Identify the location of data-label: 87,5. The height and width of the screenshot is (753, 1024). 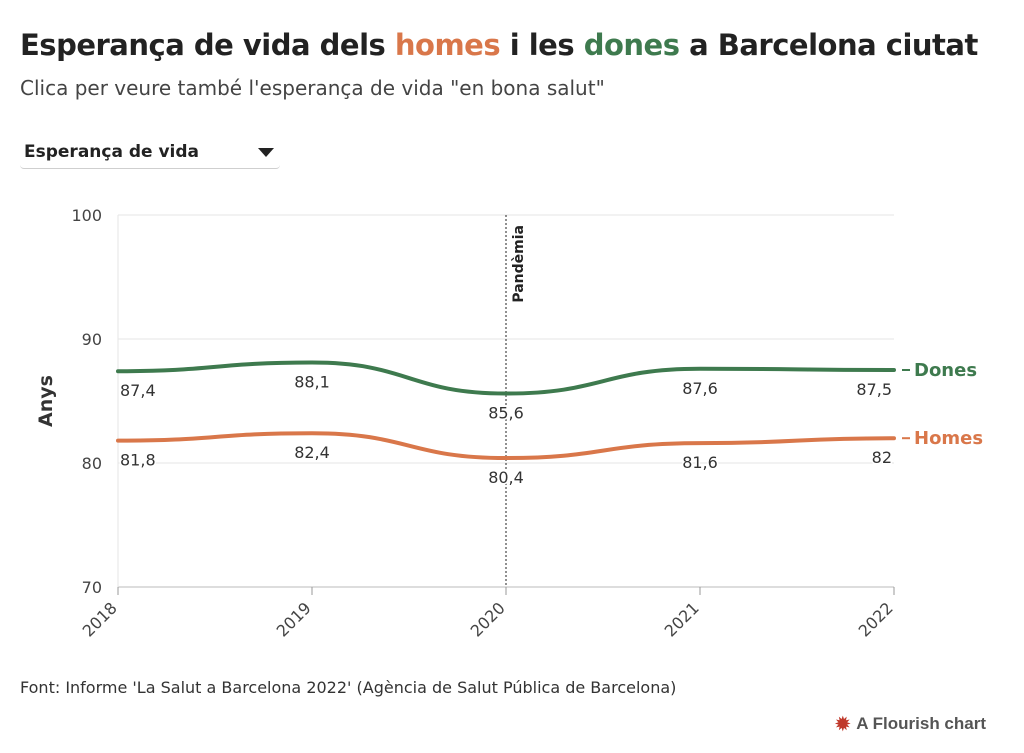
(874, 389).